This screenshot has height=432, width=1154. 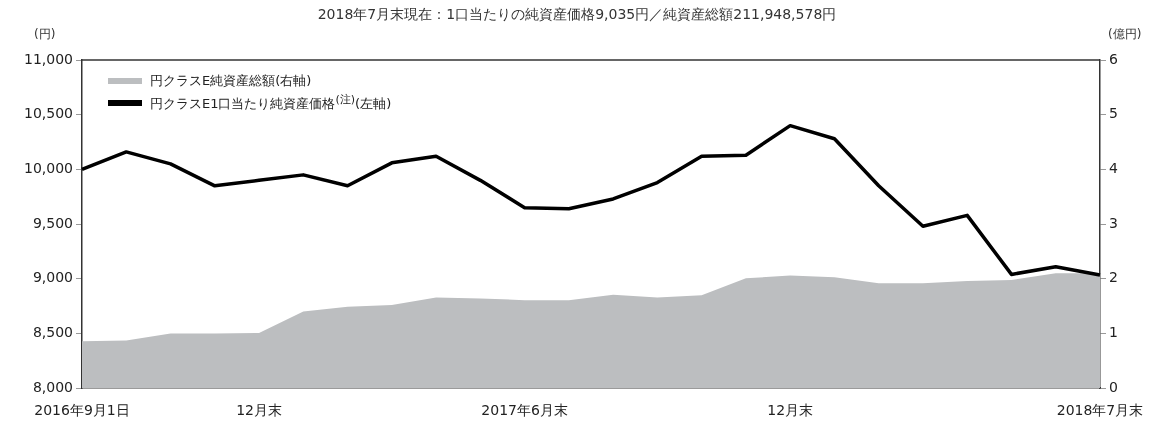 I want to click on x-tick-label: 2016年9月1日, so click(x=82, y=410).